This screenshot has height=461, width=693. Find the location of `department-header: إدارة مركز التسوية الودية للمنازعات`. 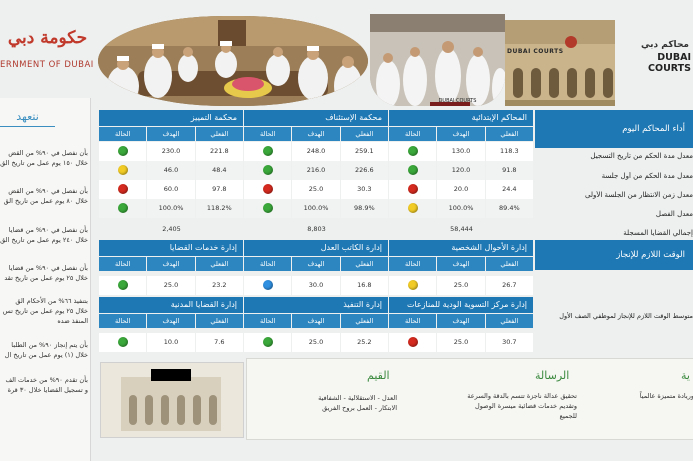

department-header: إدارة مركز التسوية الودية للمنازعات is located at coordinates (461, 305).